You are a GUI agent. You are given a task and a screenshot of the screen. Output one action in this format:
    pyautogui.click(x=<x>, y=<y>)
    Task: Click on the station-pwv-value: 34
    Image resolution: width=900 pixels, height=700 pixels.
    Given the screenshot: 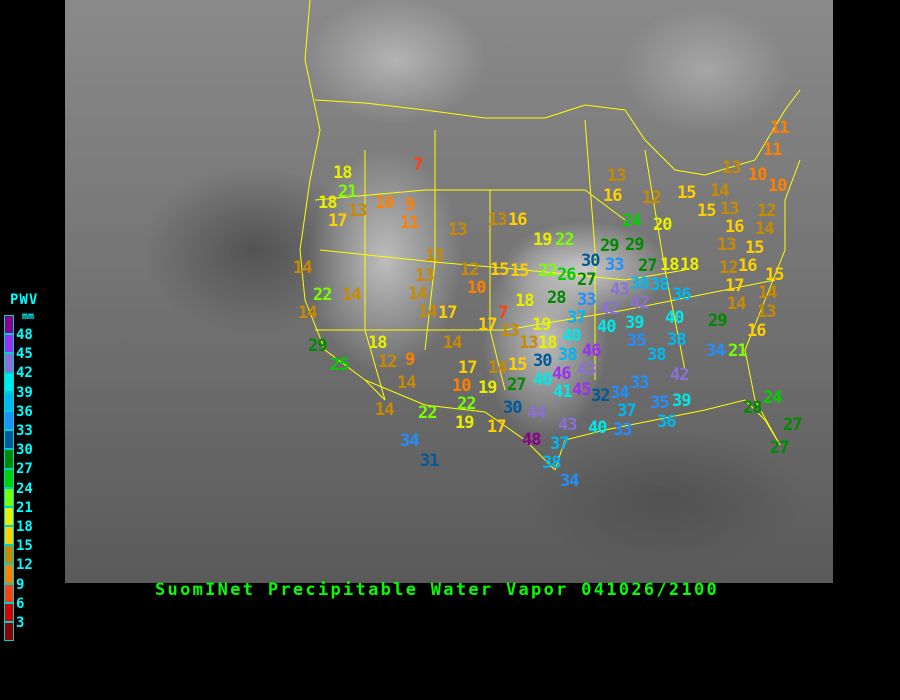 What is the action you would take?
    pyautogui.click(x=570, y=481)
    